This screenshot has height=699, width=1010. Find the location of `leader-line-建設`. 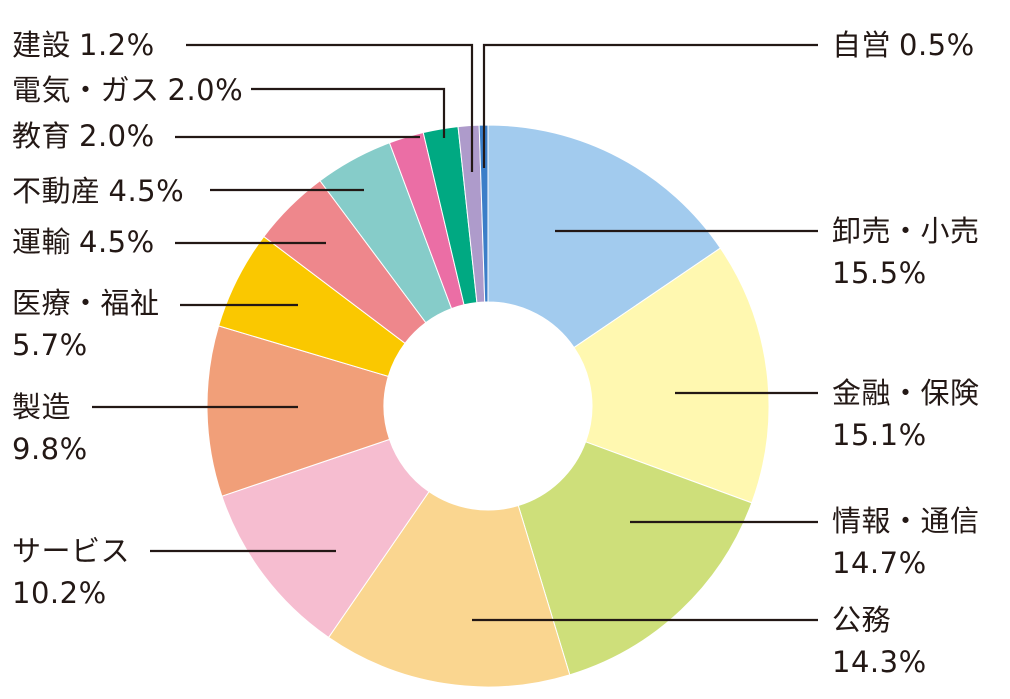

leader-line-建設 is located at coordinates (330, 107).